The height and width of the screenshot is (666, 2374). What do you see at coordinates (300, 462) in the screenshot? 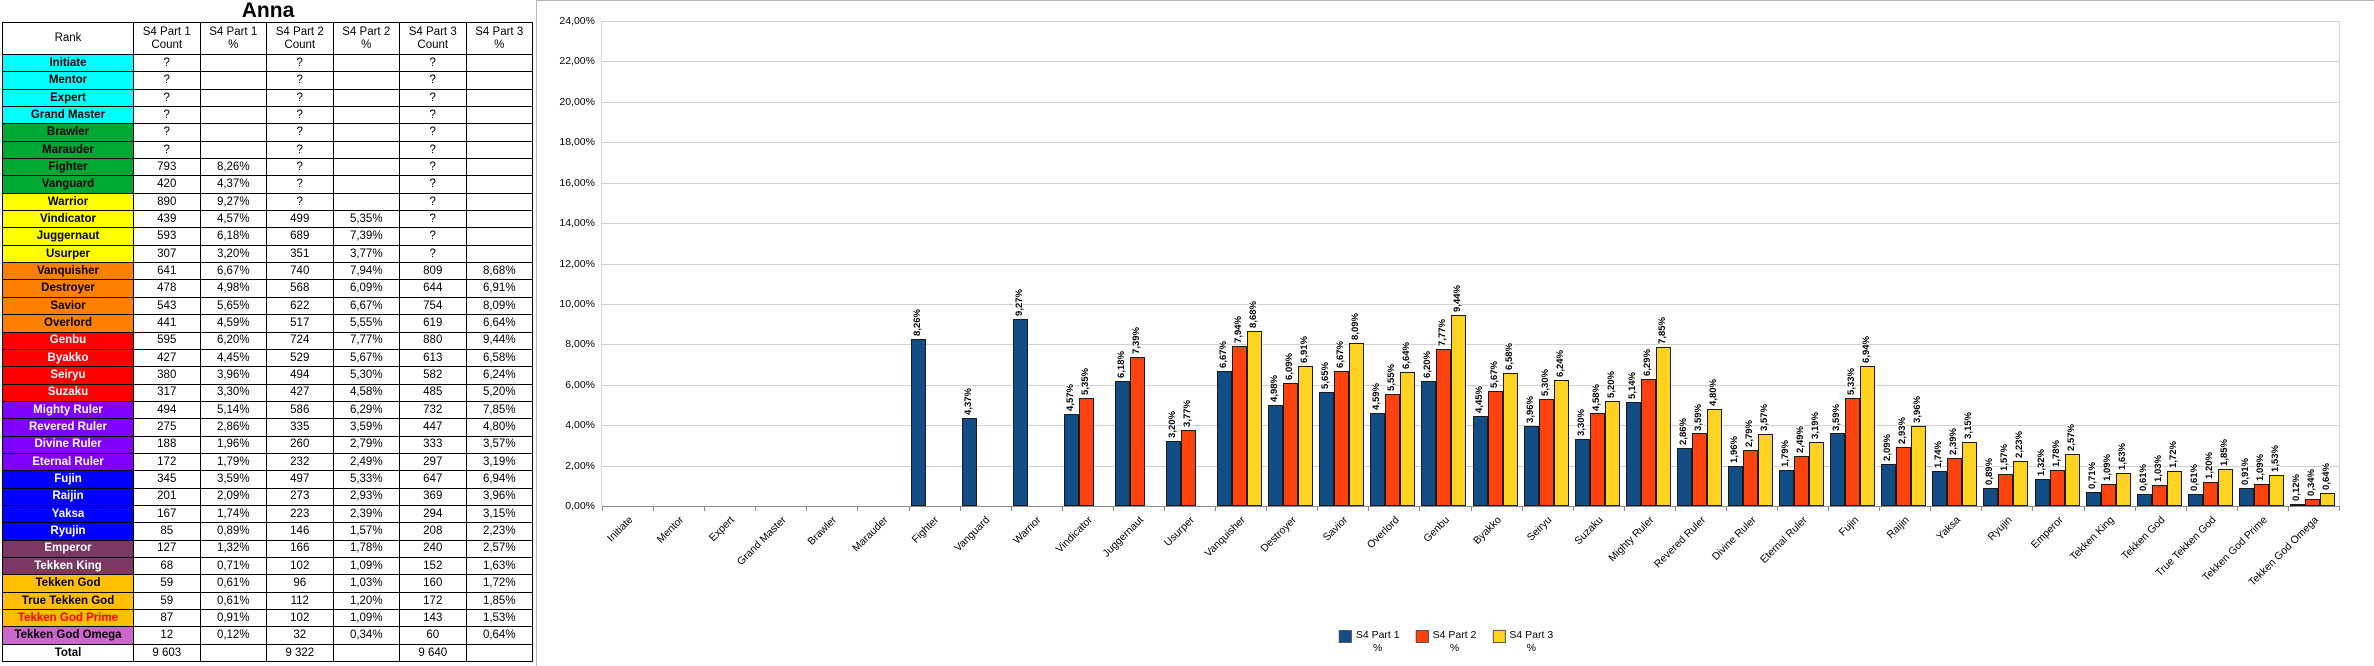
I see `value-cell: 232` at bounding box center [300, 462].